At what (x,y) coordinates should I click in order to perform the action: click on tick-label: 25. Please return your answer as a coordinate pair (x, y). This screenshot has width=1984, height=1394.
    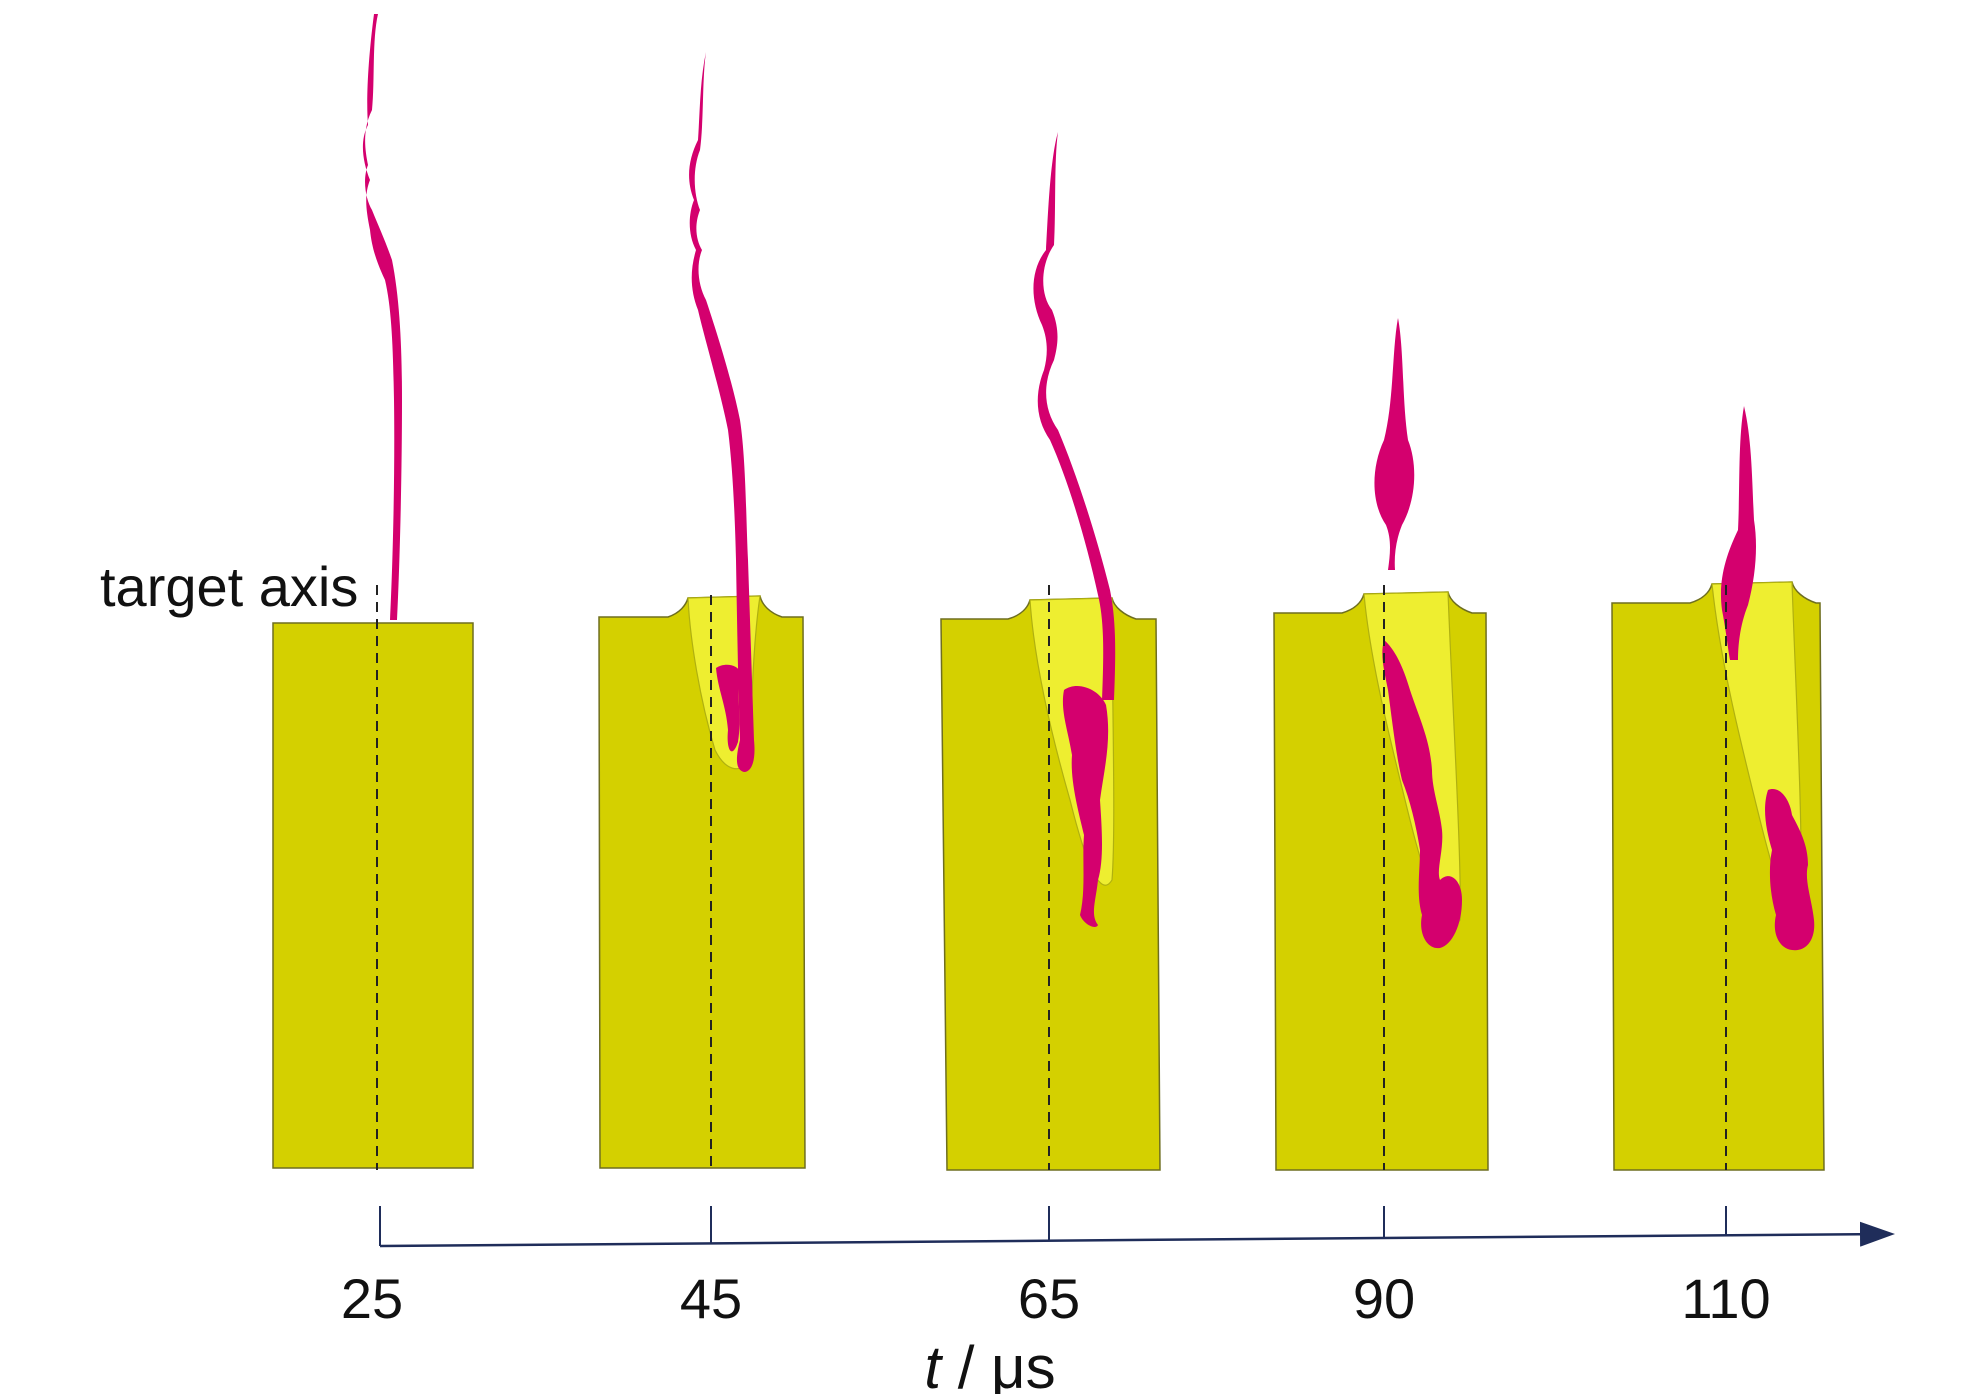
    Looking at the image, I should click on (372, 1298).